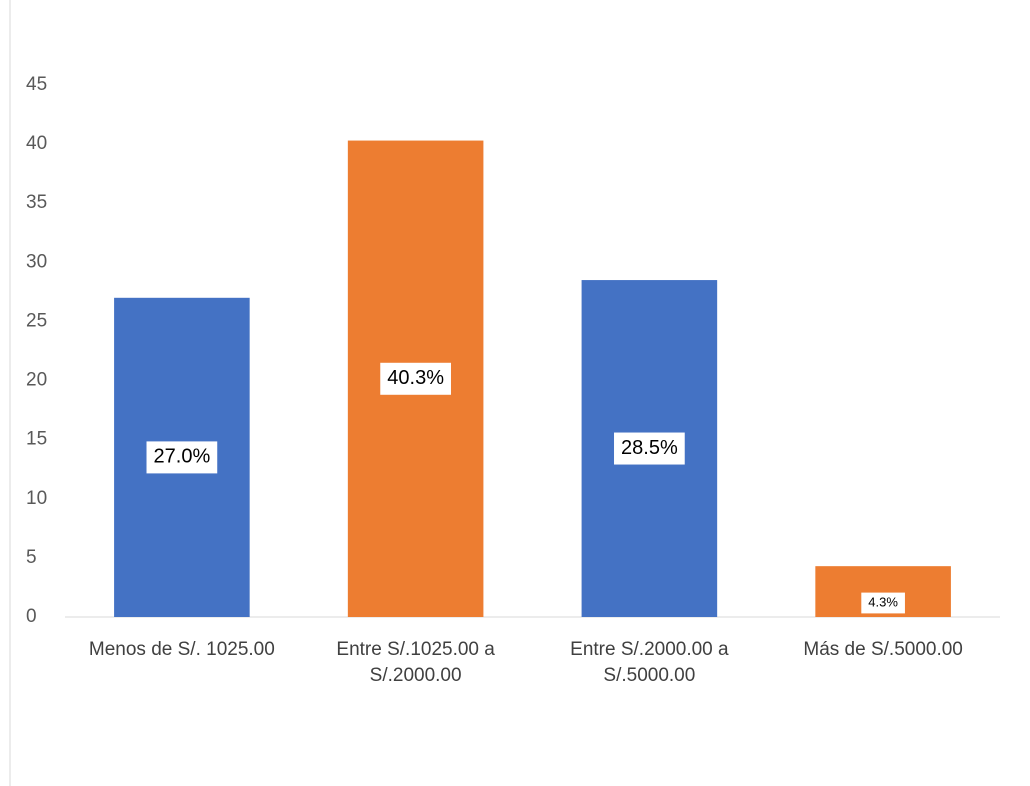  I want to click on y-tick-label: 35, so click(36, 202).